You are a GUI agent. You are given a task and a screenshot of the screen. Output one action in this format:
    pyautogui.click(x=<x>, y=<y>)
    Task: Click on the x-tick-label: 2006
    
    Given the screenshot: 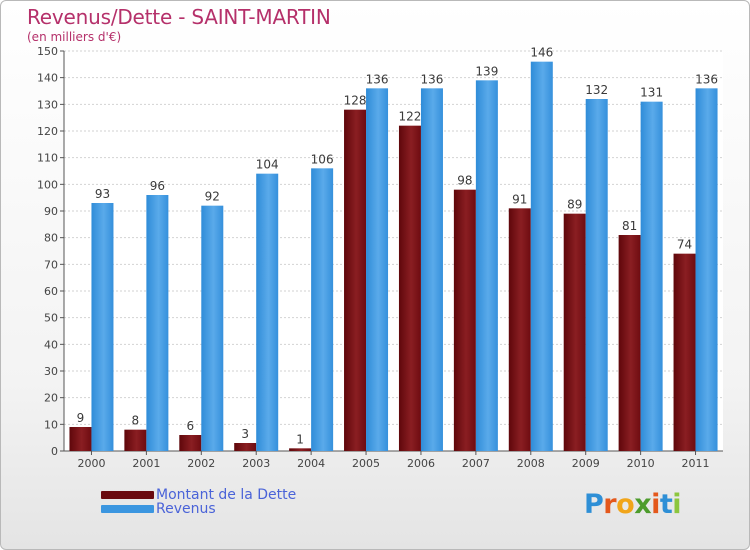 What is the action you would take?
    pyautogui.click(x=421, y=463)
    